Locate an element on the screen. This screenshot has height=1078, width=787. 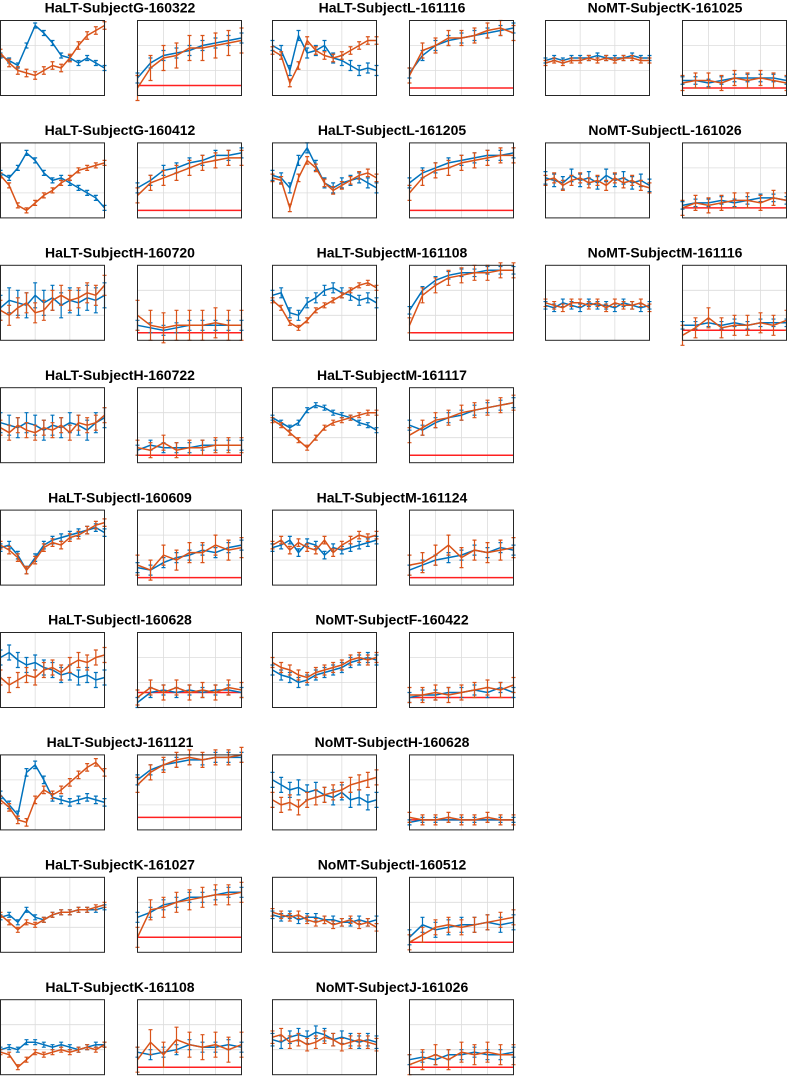
panel-title: HaLT-SubjectI-160609 is located at coordinates (120, 497).